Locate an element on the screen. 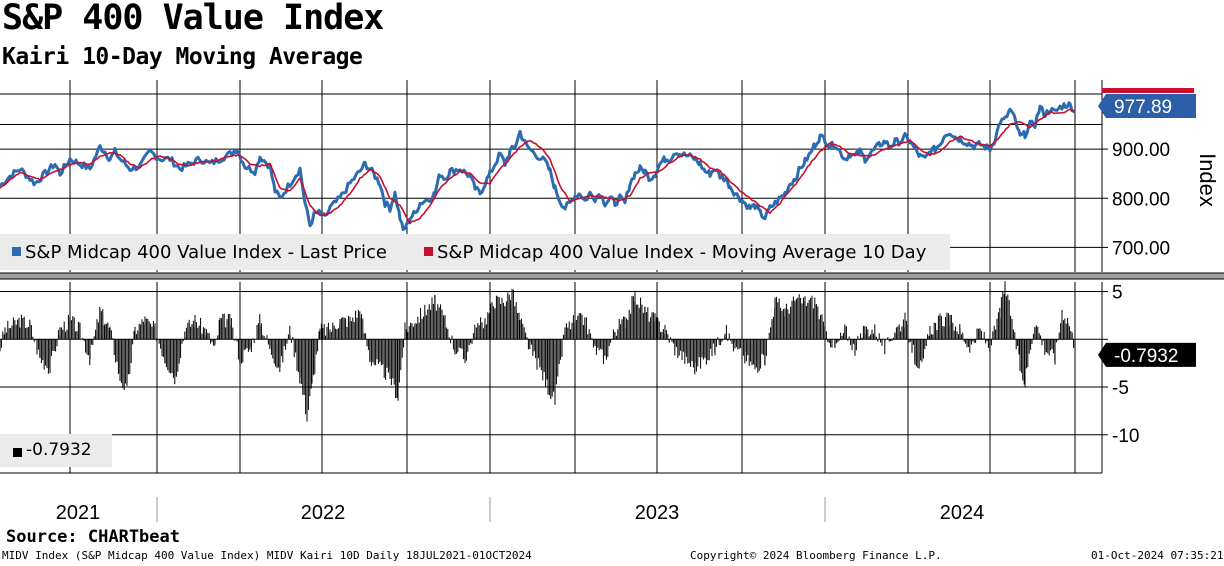 This screenshot has height=566, width=1224. lower-ytick-label-3: -10 is located at coordinates (1125, 436).